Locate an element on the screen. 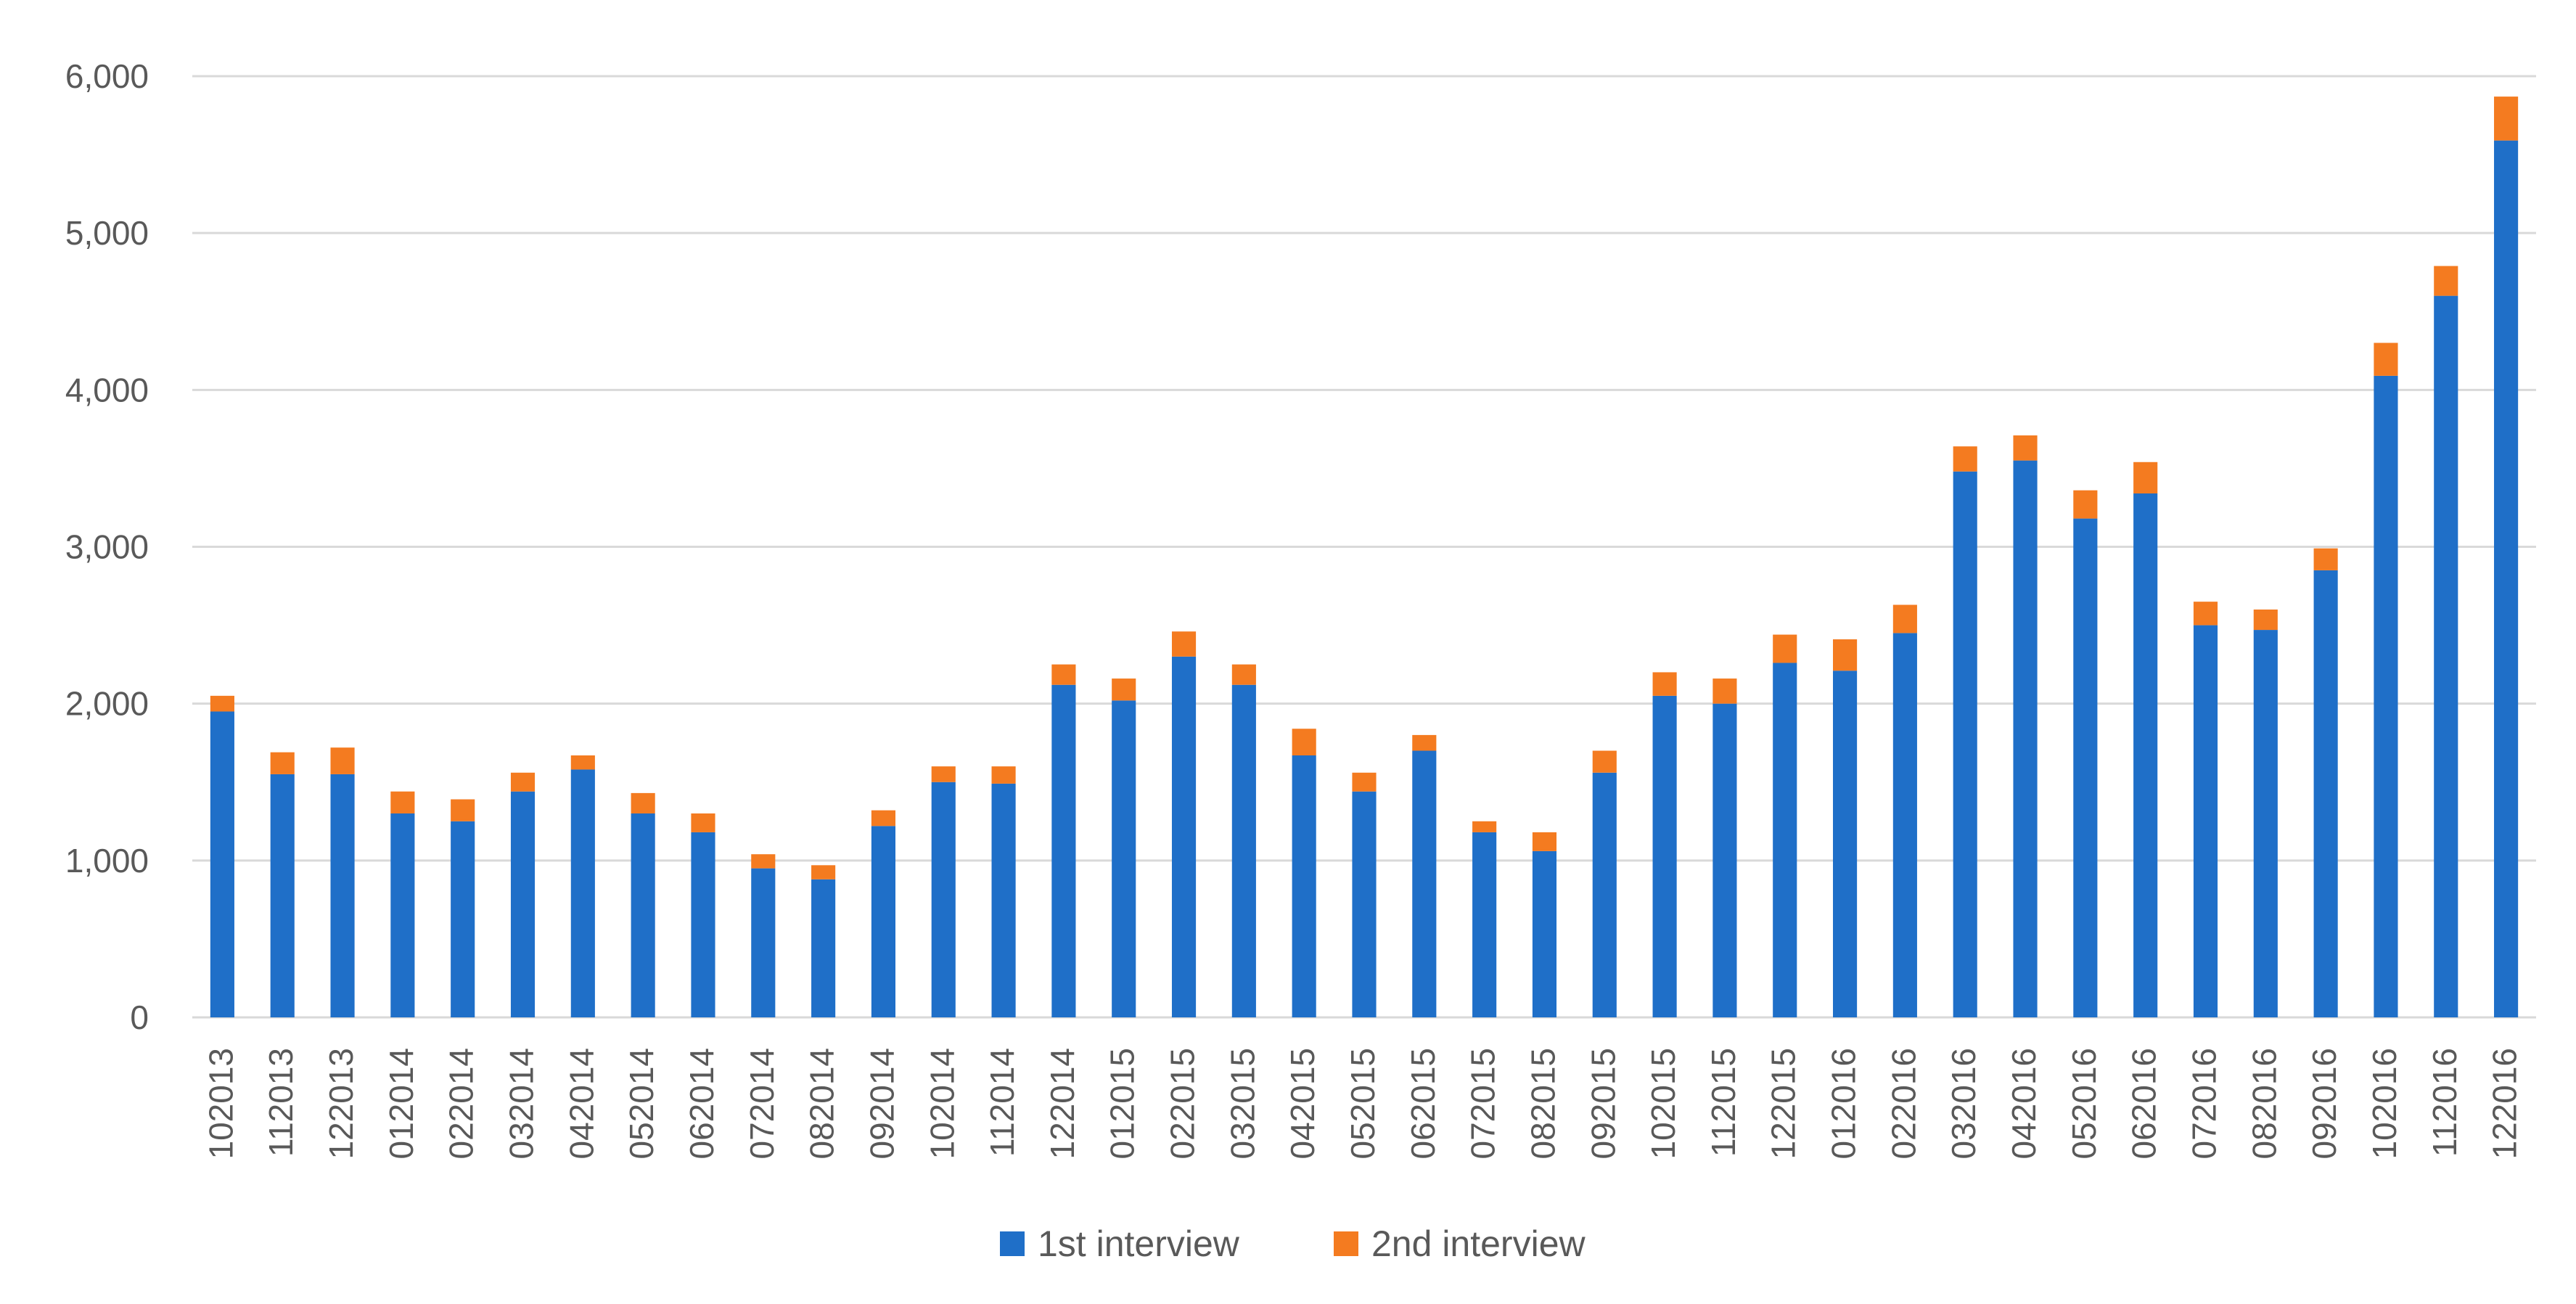 Image resolution: width=2576 pixels, height=1304 pixels. y-tick-label: 3,000 is located at coordinates (107, 547).